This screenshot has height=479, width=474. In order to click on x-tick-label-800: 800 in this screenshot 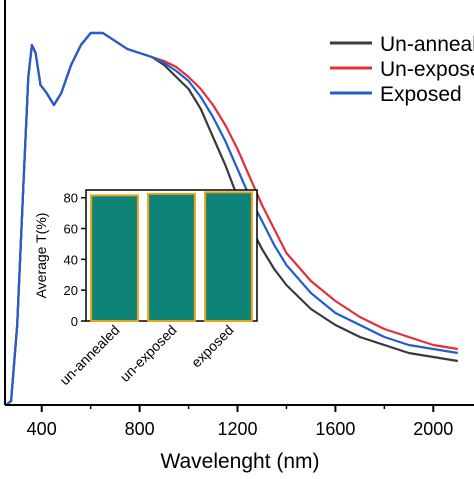, I will do `click(140, 429)`.